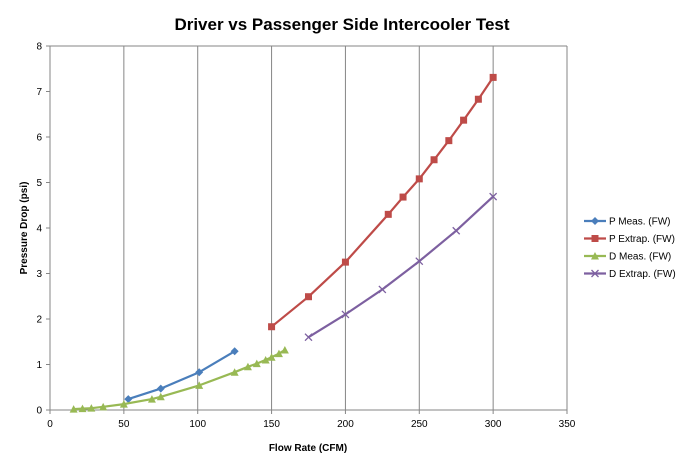  I want to click on y-tick-label: 8, so click(39, 47).